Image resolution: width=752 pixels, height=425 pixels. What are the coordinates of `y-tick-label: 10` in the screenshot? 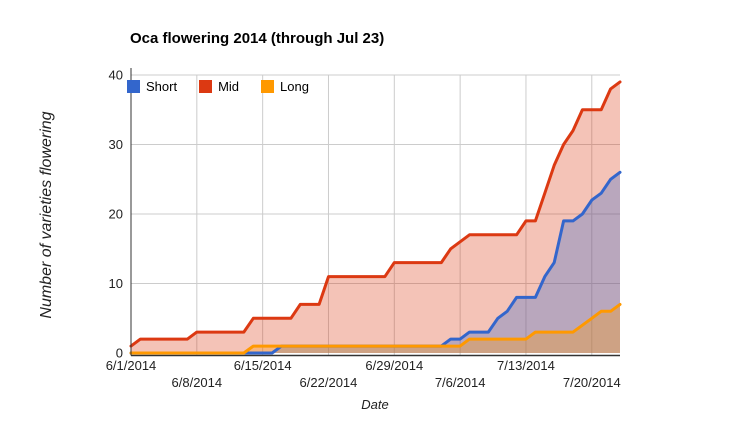 It's located at (116, 283).